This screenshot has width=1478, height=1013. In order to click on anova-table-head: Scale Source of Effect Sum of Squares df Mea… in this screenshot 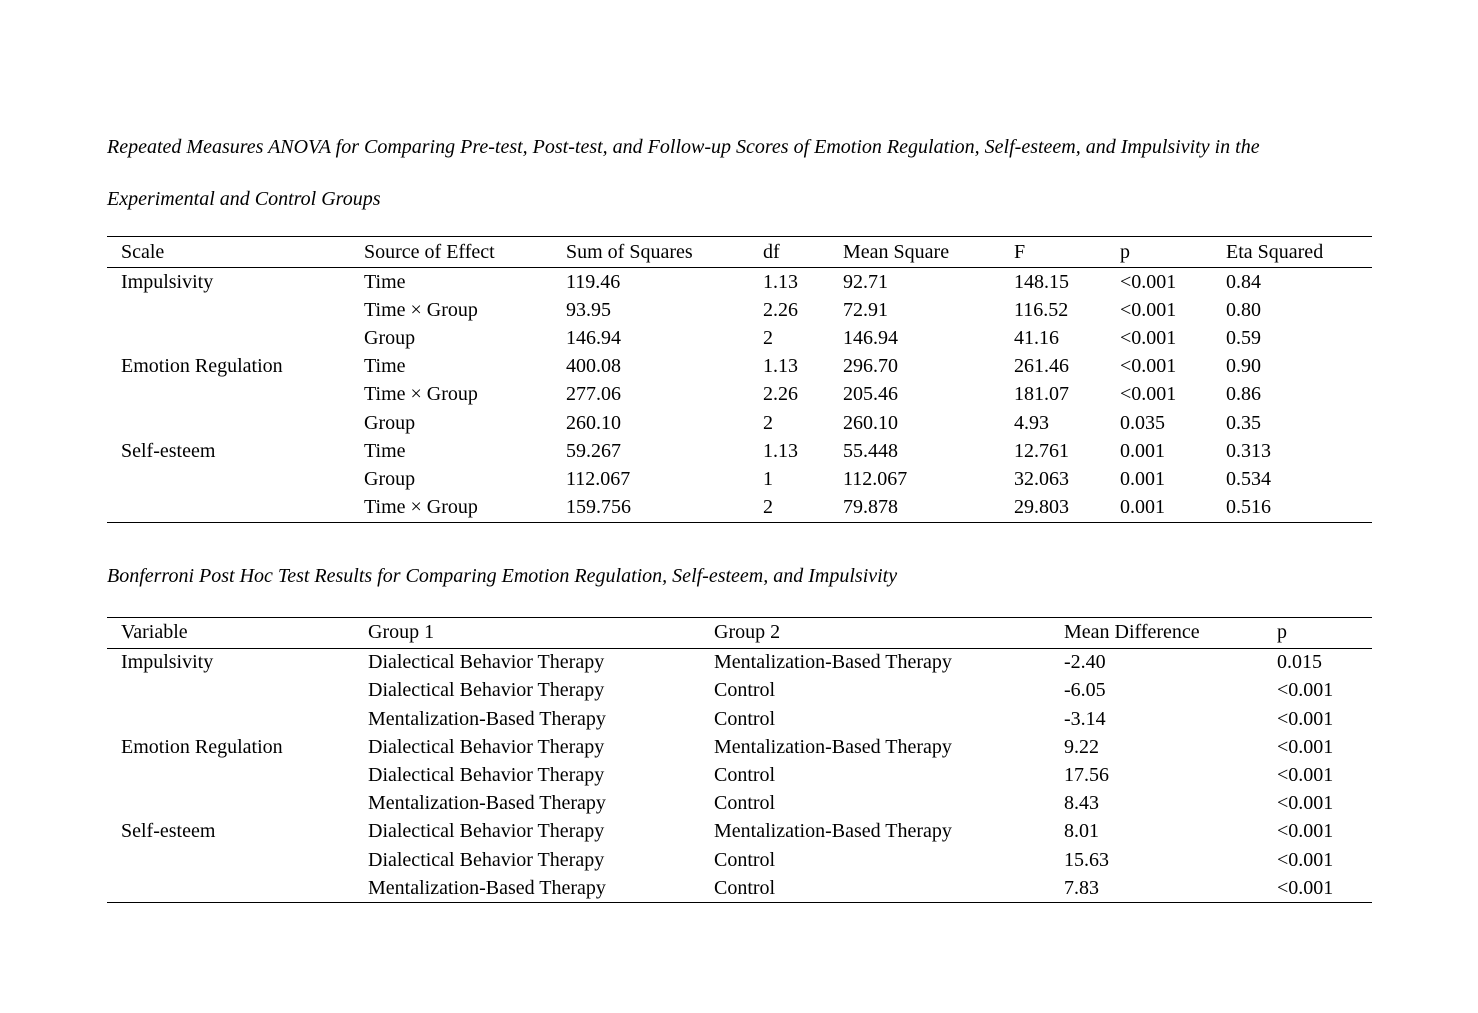, I will do `click(739, 252)`.